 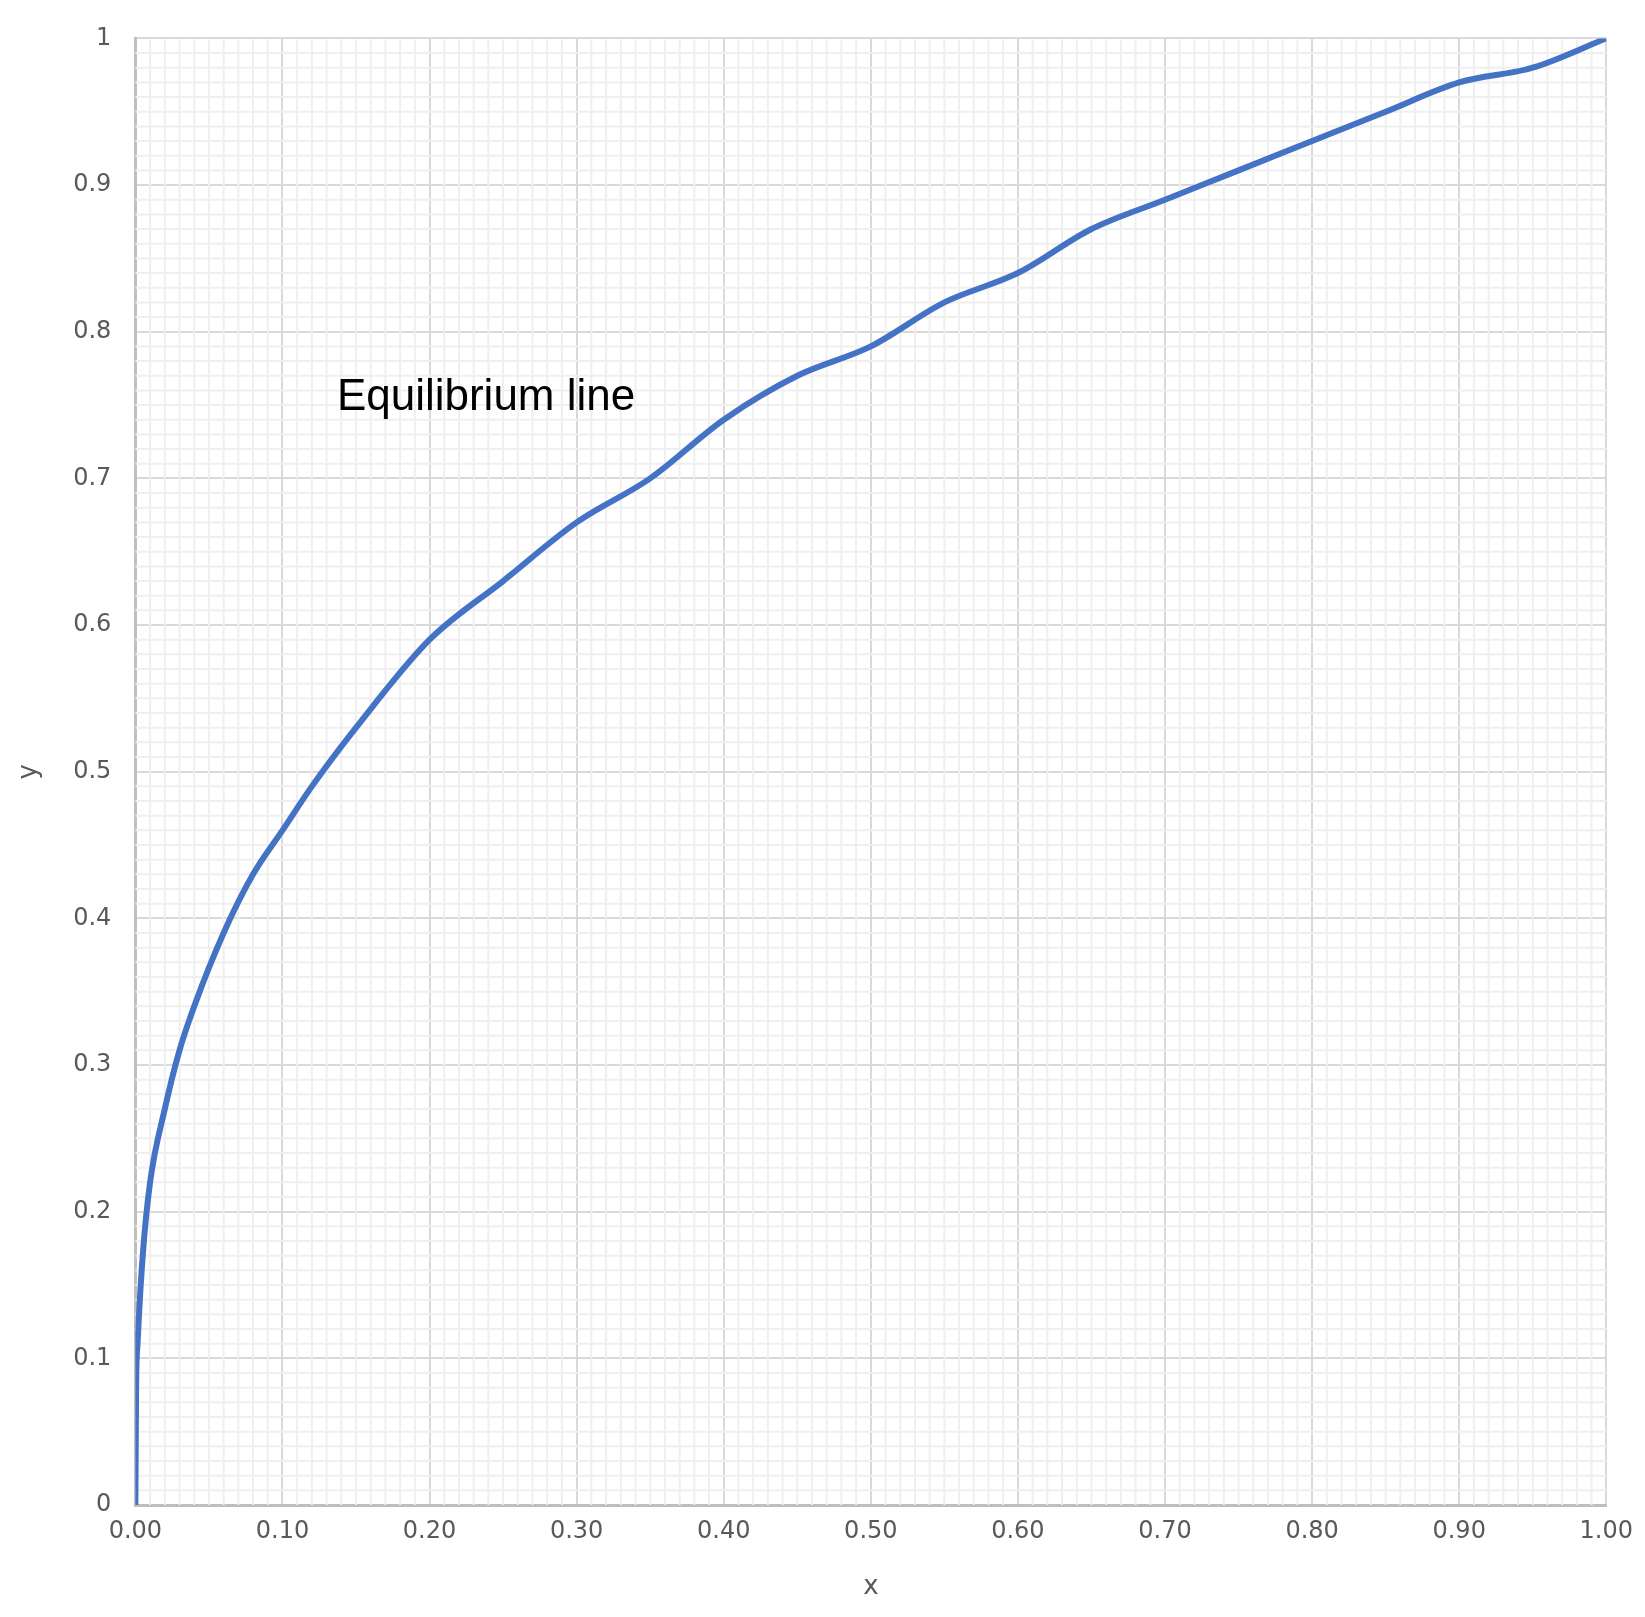 What do you see at coordinates (724, 1529) in the screenshot?
I see `x-tick-label: 0.40` at bounding box center [724, 1529].